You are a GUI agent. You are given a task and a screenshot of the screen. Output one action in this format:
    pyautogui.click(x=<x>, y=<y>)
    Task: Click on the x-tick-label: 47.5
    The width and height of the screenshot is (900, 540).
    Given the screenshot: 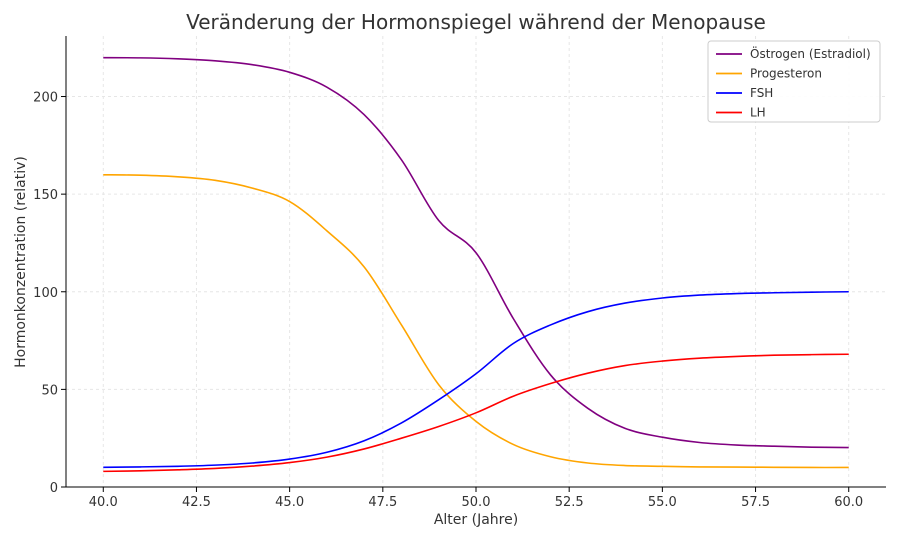 What is the action you would take?
    pyautogui.click(x=382, y=502)
    